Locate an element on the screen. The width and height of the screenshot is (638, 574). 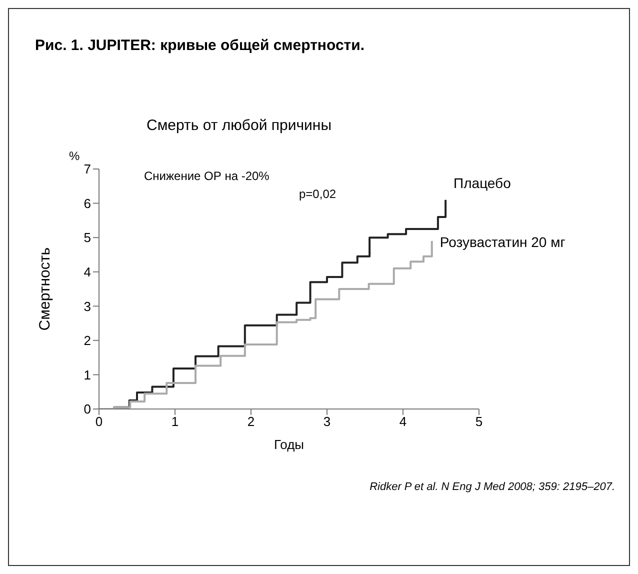
x-tick-label: 0 is located at coordinates (99, 422).